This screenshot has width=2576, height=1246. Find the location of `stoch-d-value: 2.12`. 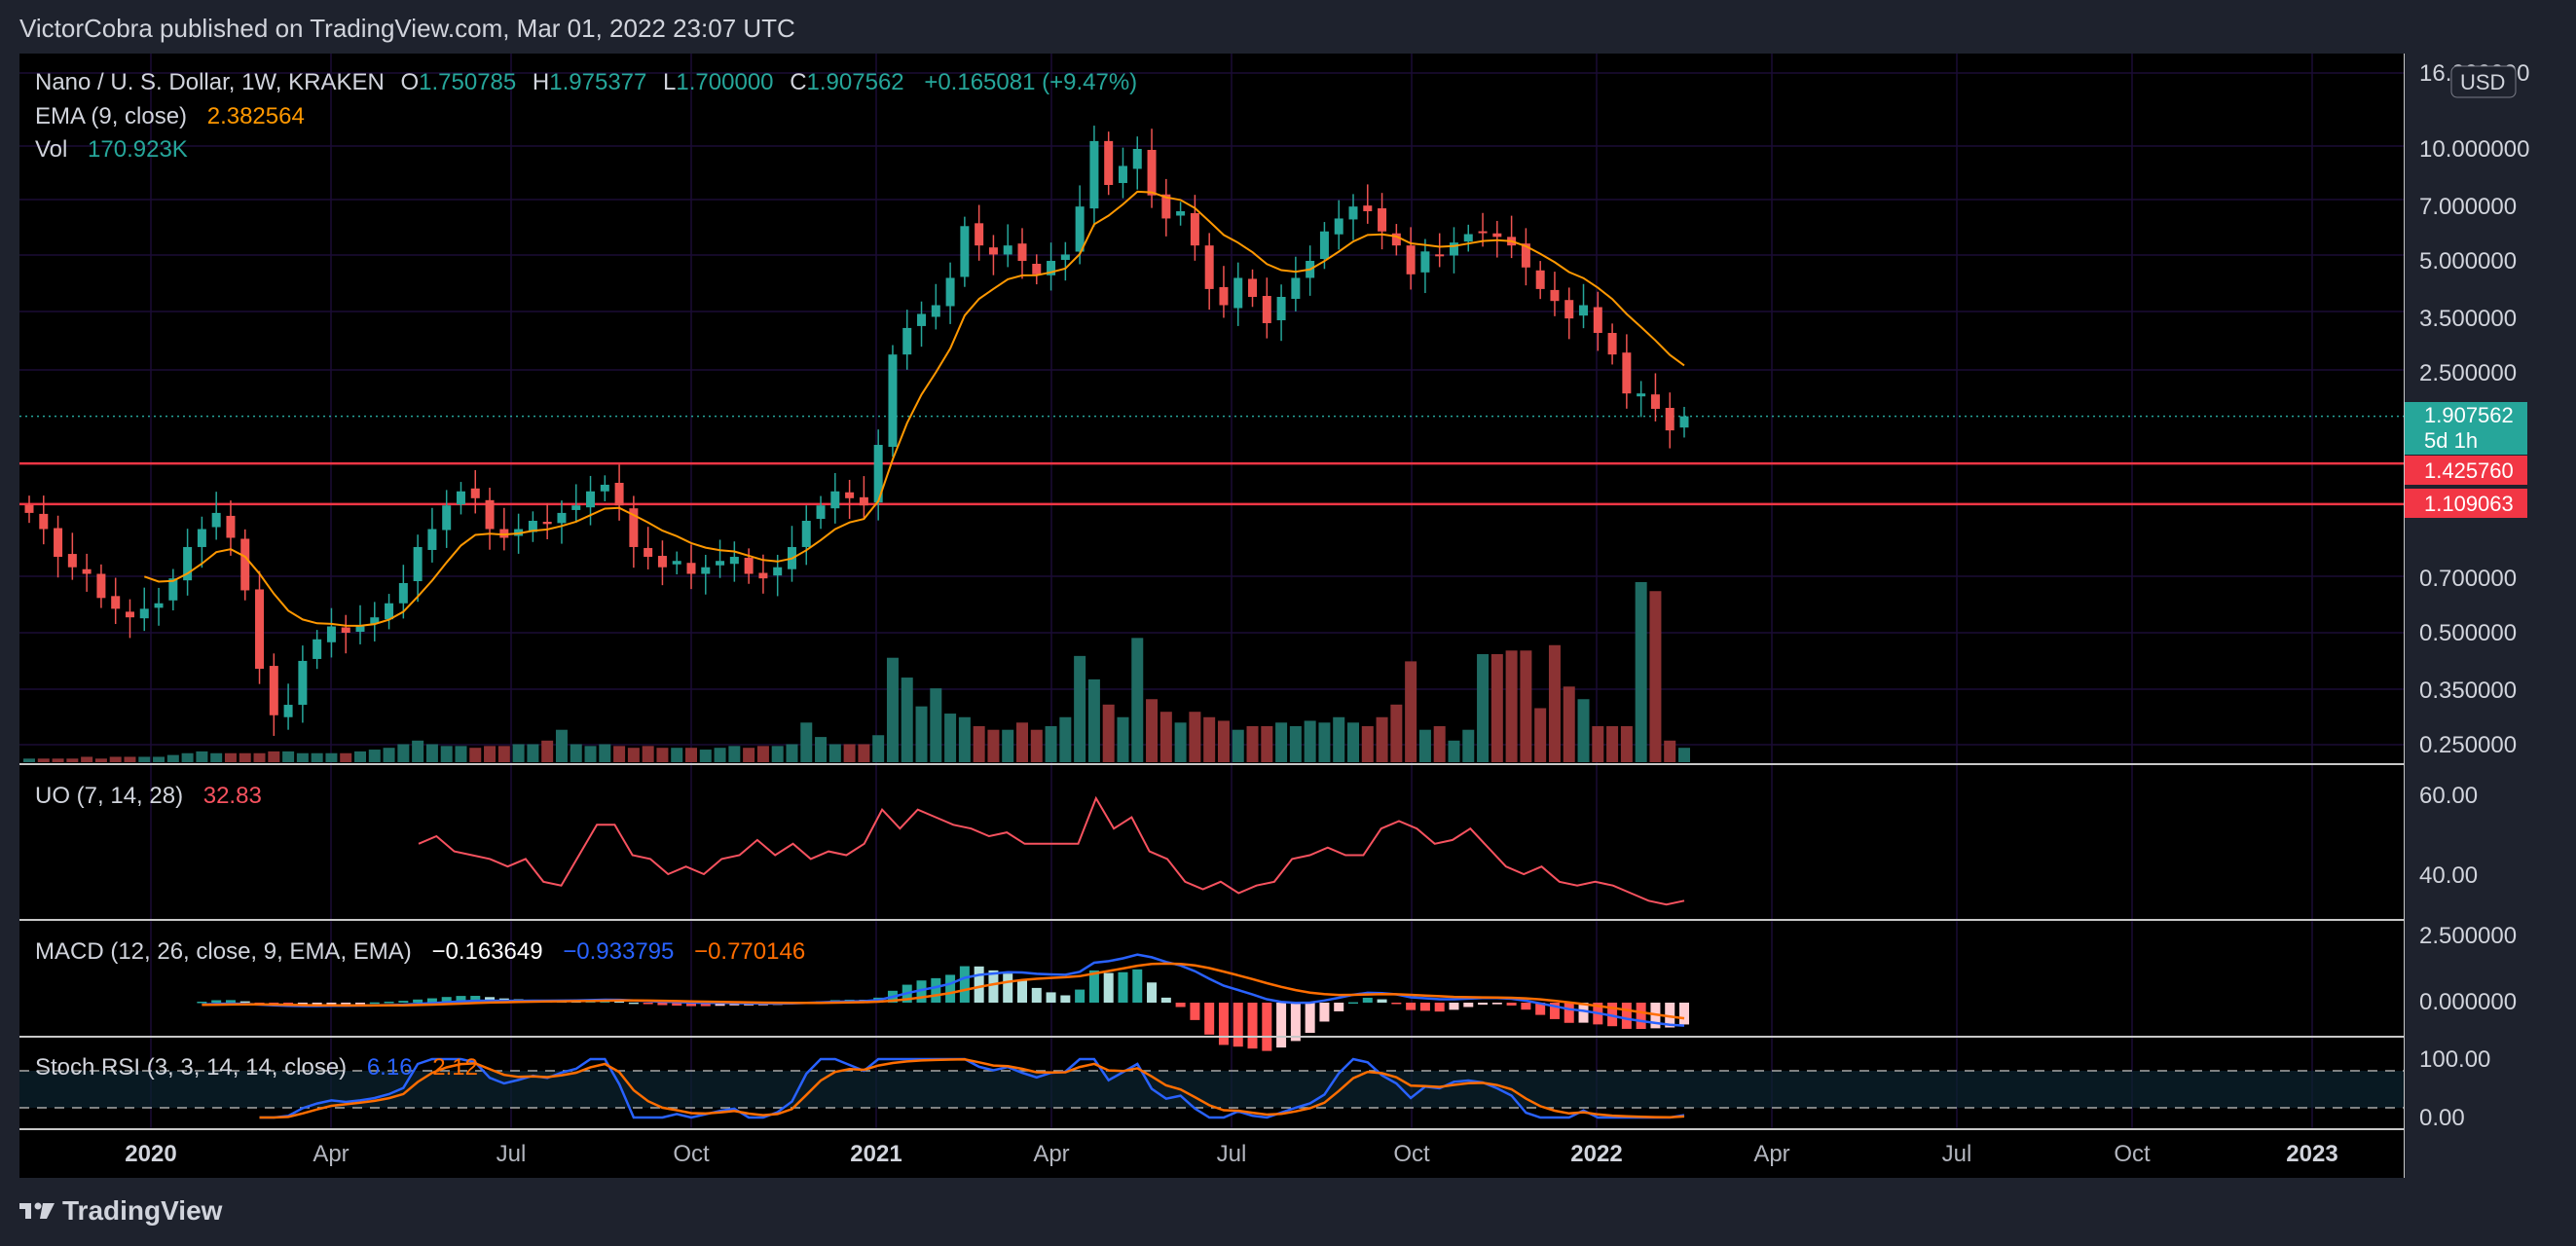

stoch-d-value: 2.12 is located at coordinates (455, 1067).